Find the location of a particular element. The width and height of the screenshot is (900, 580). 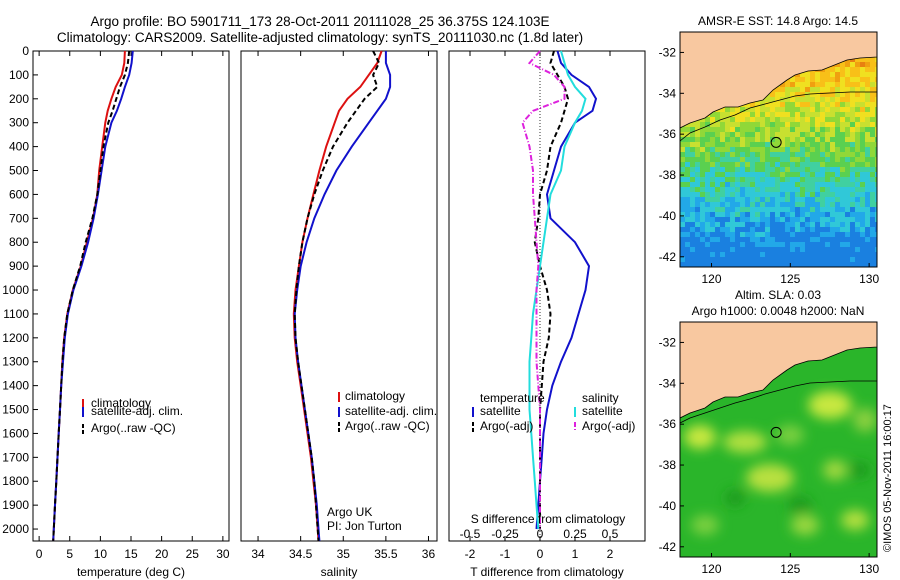

y-tick-label: 1700 is located at coordinates (15, 457).